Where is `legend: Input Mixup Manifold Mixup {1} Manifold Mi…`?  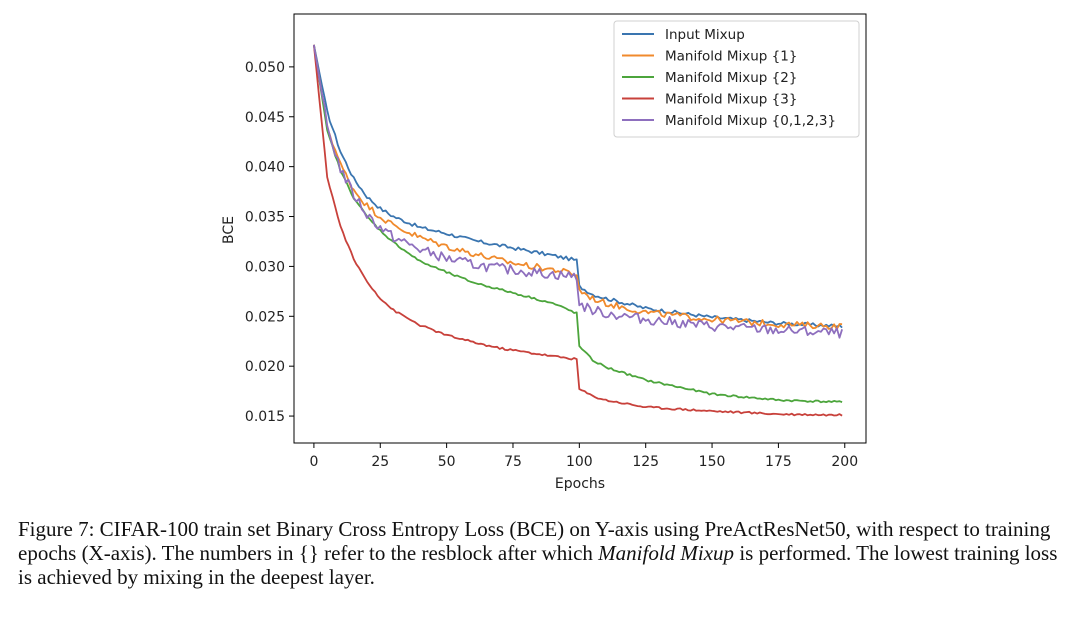
legend: Input Mixup Manifold Mixup {1} Manifold Mi… is located at coordinates (736, 79).